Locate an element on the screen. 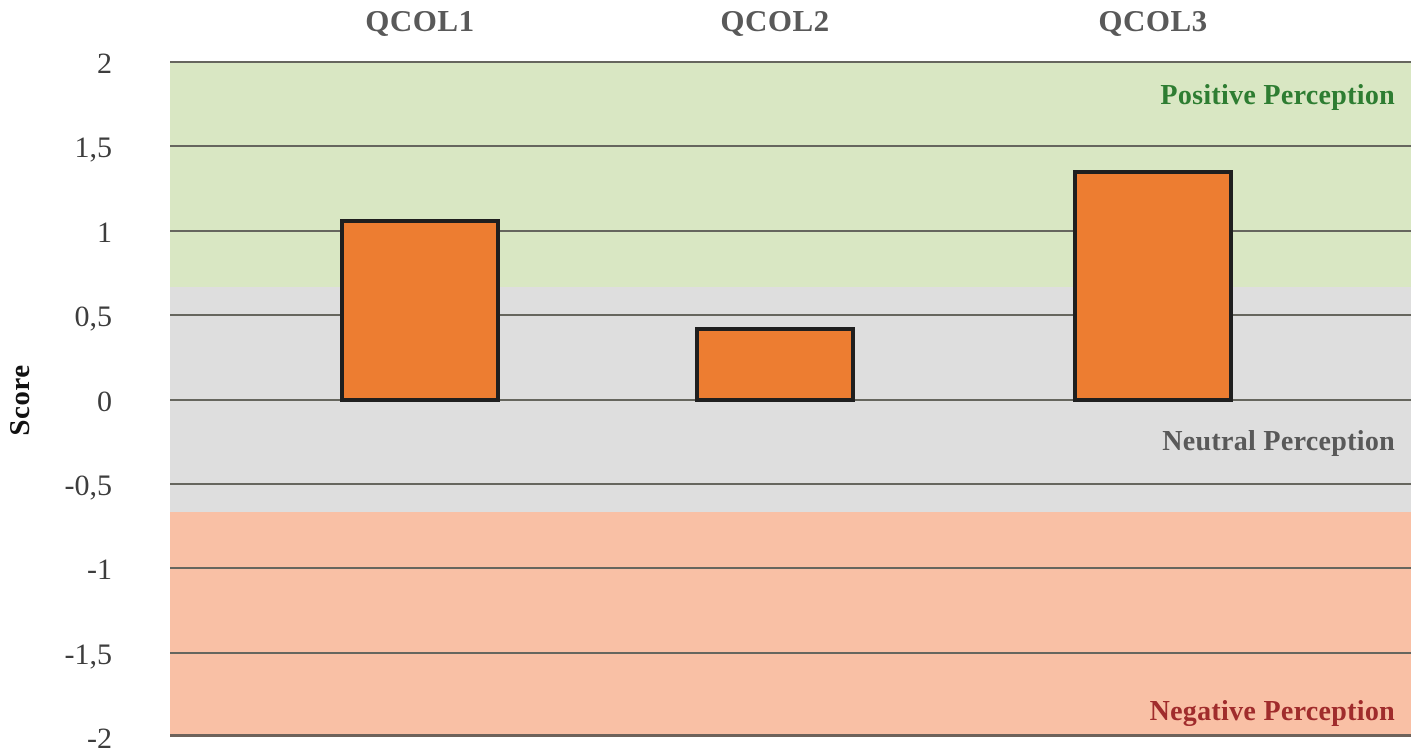 This screenshot has width=1417, height=753. y-tick-label: -0,5 is located at coordinates (88, 485).